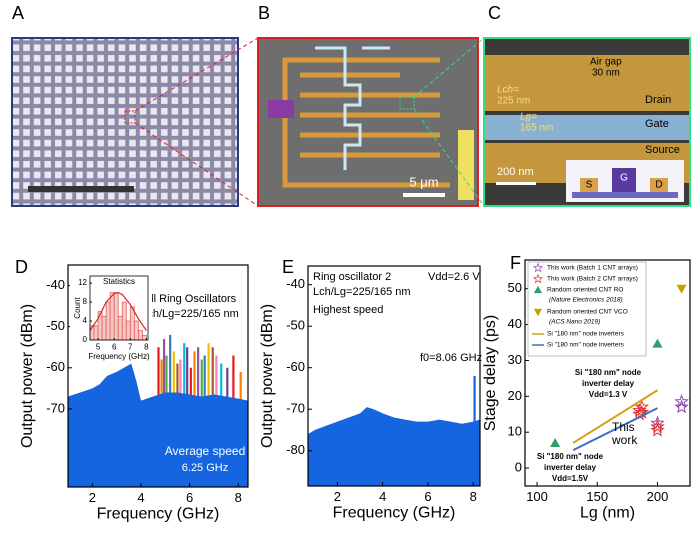 The height and width of the screenshot is (533, 700). I want to click on y-tick-label: 40, so click(515, 323).